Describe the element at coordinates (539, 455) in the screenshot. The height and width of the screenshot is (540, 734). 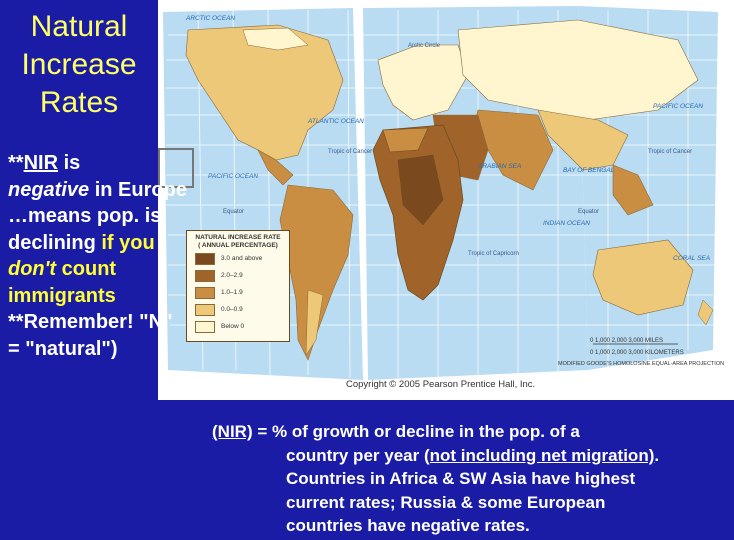
I see `bottom-line-2b: (not including net migration)` at that location.